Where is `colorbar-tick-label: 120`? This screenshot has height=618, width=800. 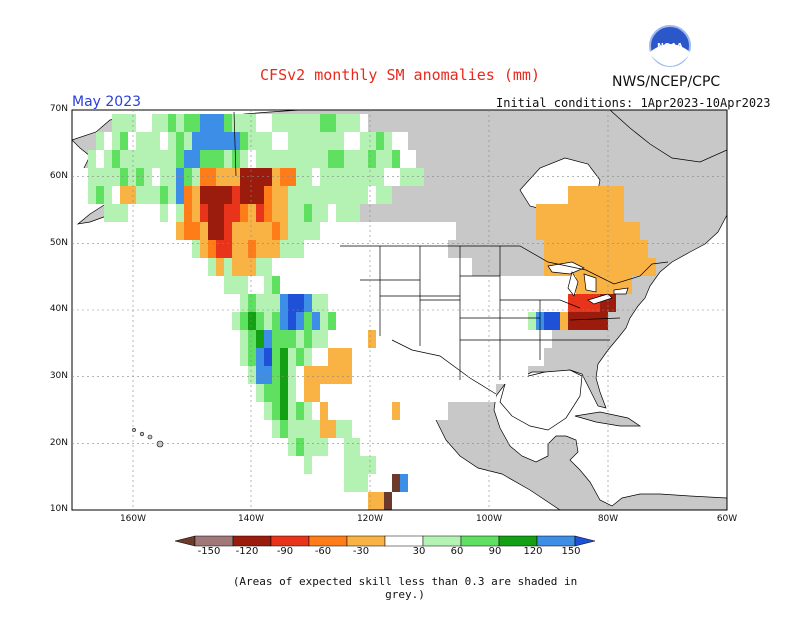
colorbar-tick-label: 120 is located at coordinates (533, 551).